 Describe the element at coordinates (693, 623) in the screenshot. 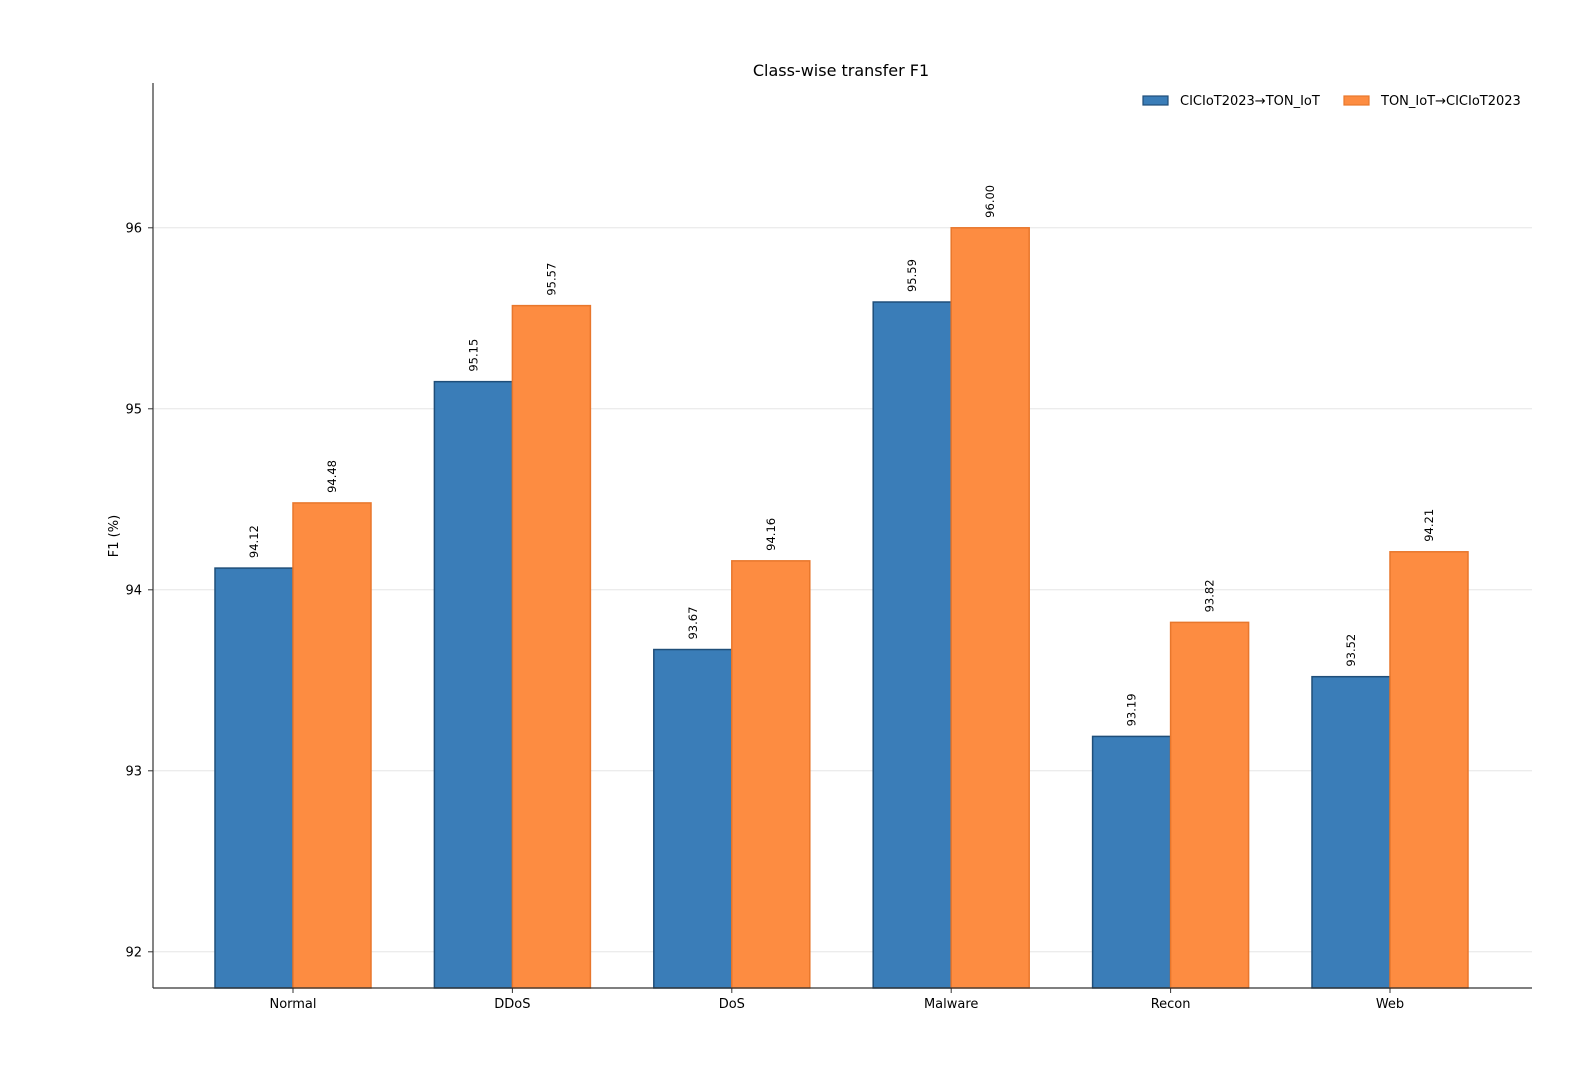

I see `value-label: 93.67` at that location.